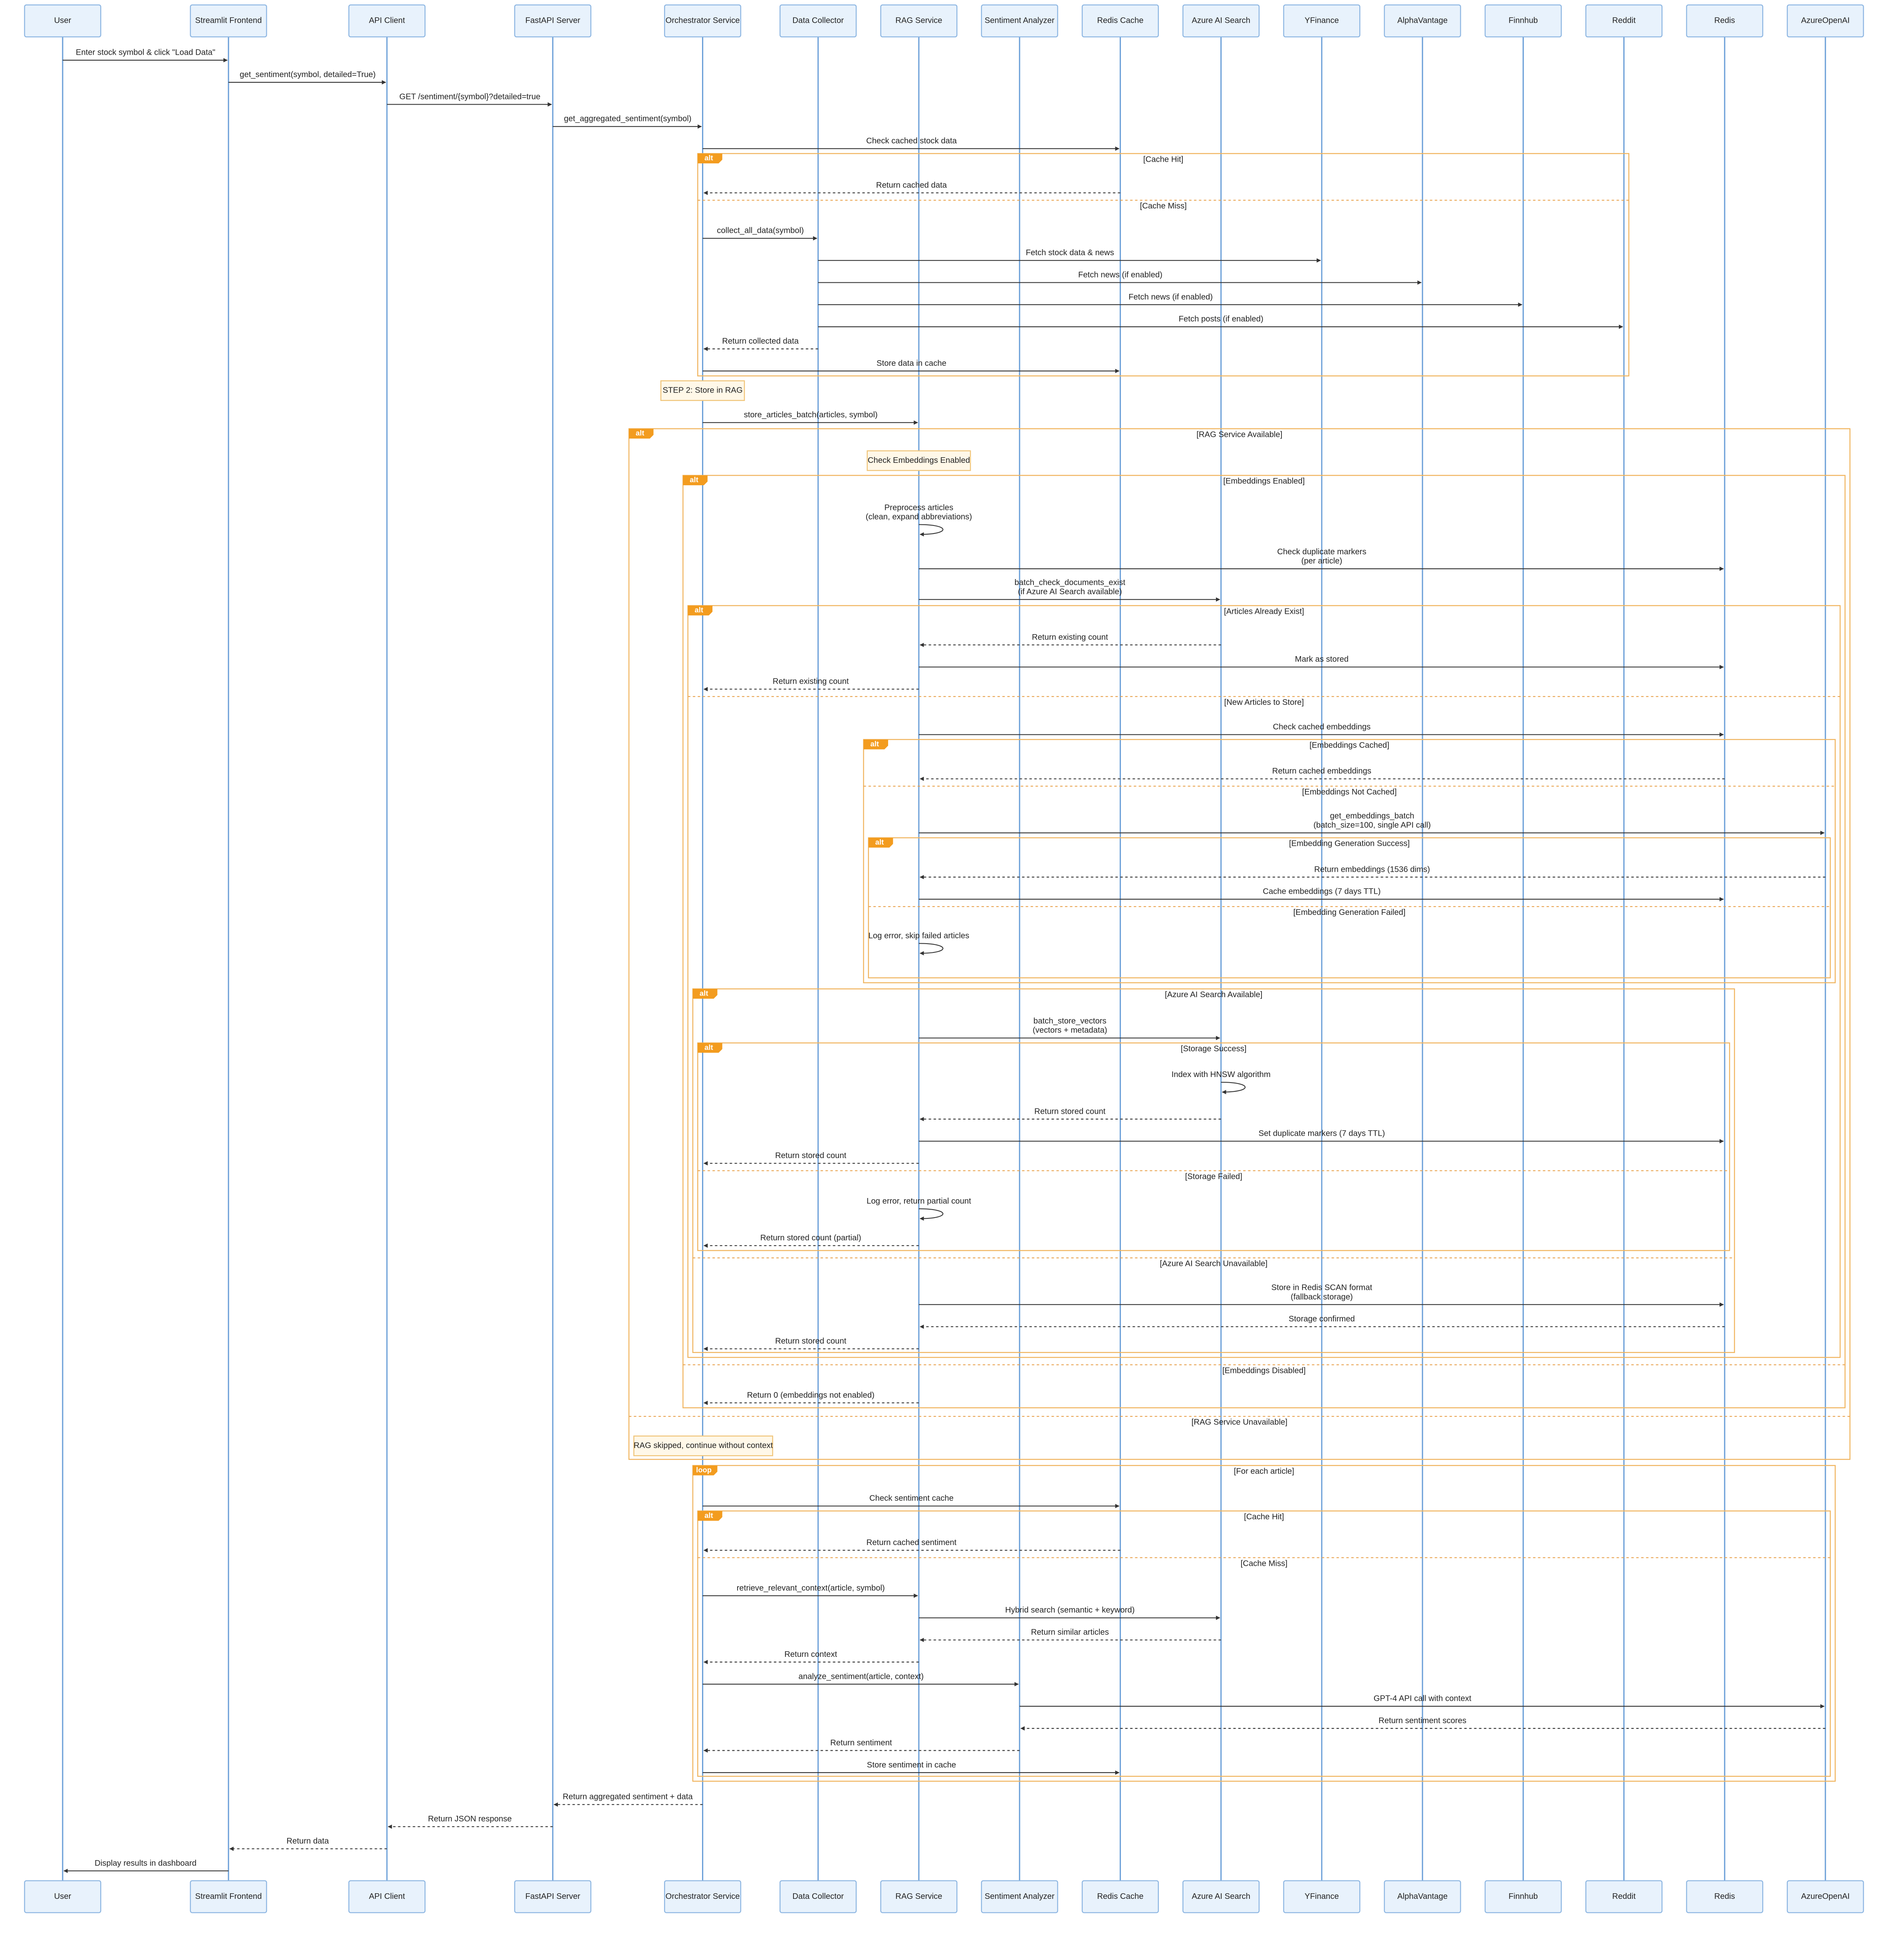 This screenshot has height=1936, width=1904. What do you see at coordinates (1423, 1698) in the screenshot?
I see `message-label: GPT-4 API call with context` at bounding box center [1423, 1698].